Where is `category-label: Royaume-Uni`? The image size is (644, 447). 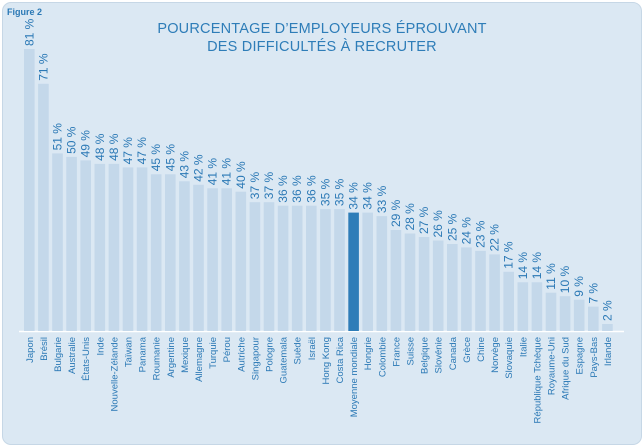
category-label: Royaume-Uni is located at coordinates (552, 366).